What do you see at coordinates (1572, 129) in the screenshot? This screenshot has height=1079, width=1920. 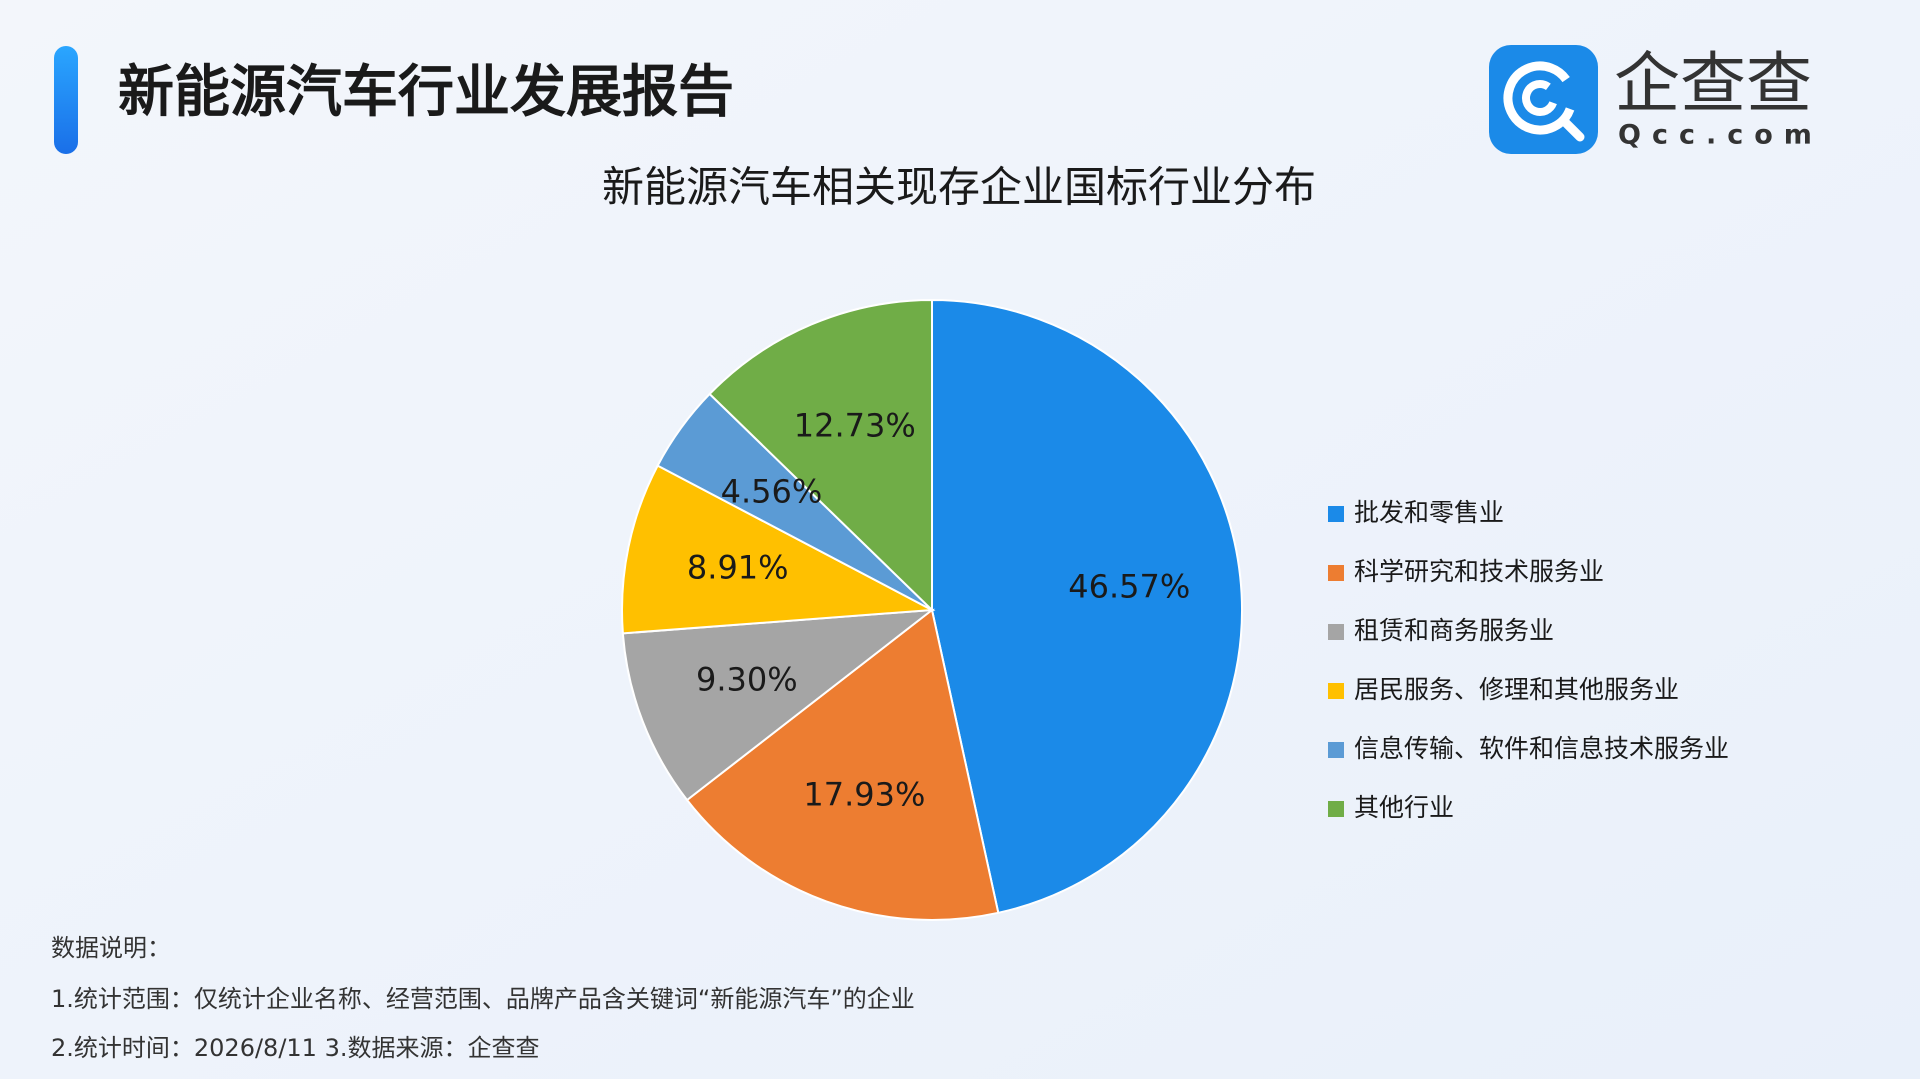 I see `logo-tail` at bounding box center [1572, 129].